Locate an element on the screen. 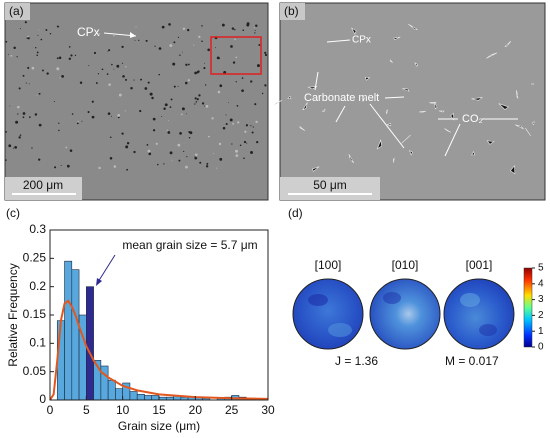 The width and height of the screenshot is (550, 438). y-tick-label: 0.05 is located at coordinates (35, 371).